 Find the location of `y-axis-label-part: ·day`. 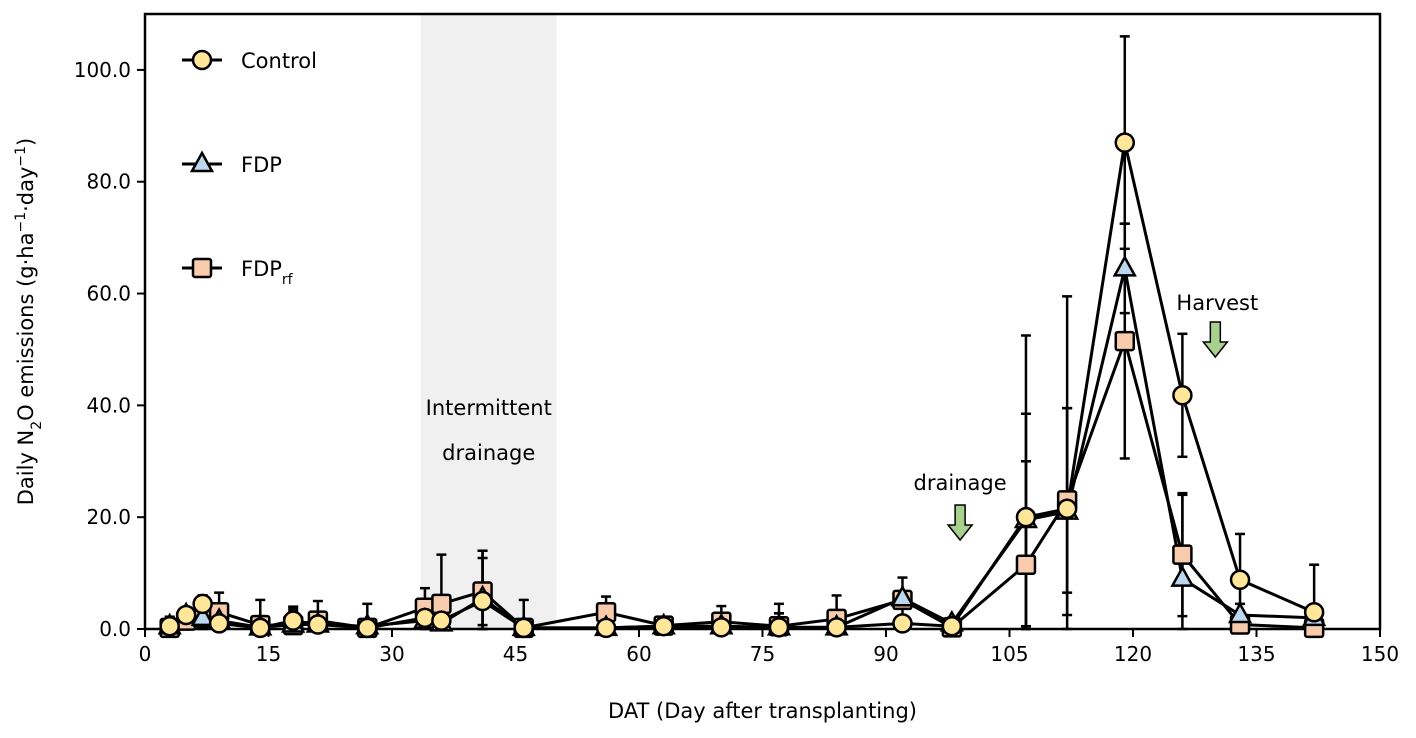

y-axis-label-part: ·day is located at coordinates (26, 189).